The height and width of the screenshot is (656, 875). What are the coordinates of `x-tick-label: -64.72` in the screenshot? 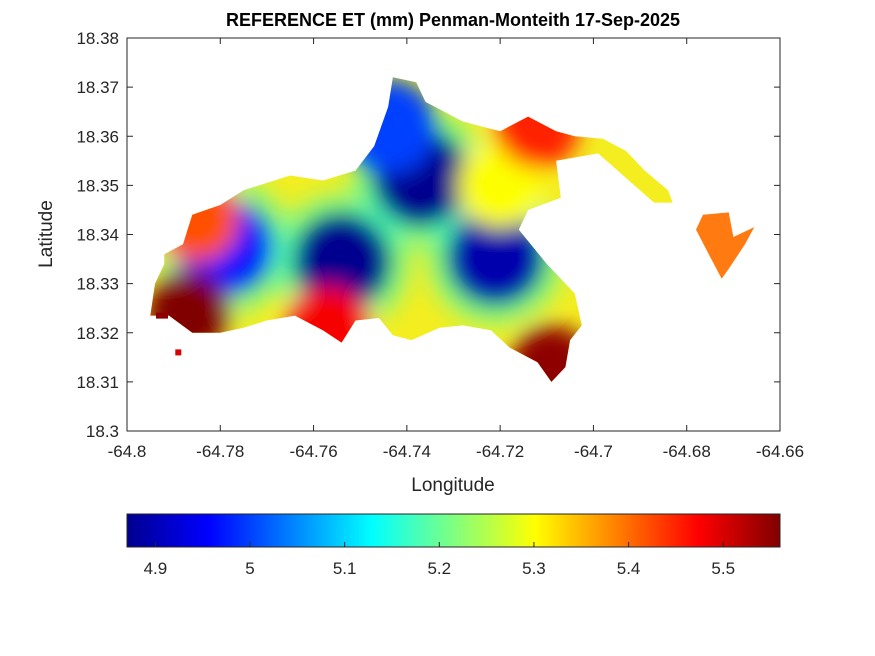 It's located at (500, 451).